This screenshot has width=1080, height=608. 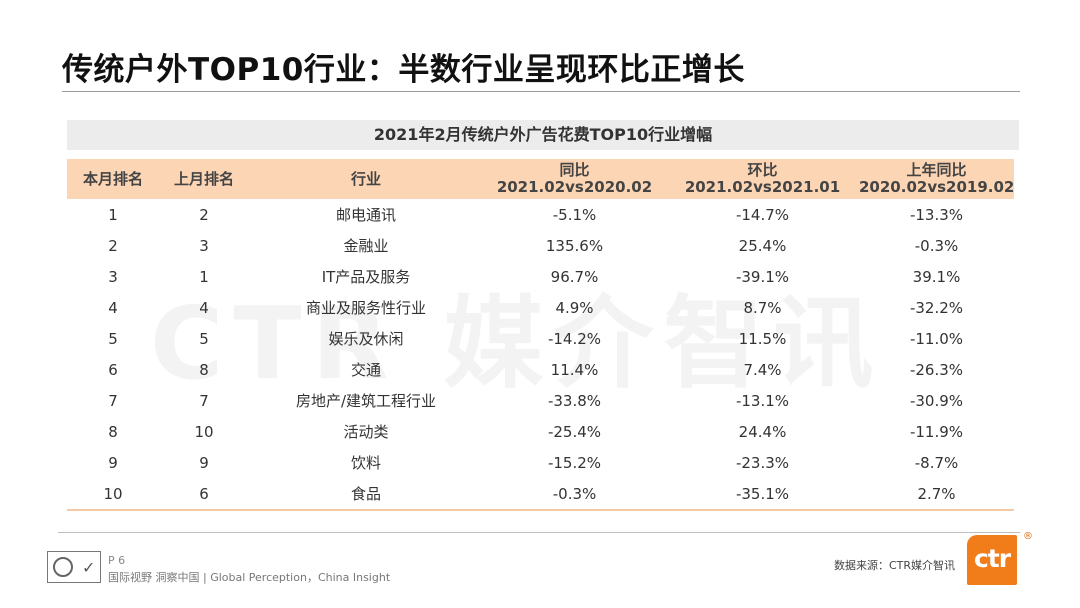 I want to click on column-header: 环比 2021.02vs2021.01, so click(x=762, y=178).